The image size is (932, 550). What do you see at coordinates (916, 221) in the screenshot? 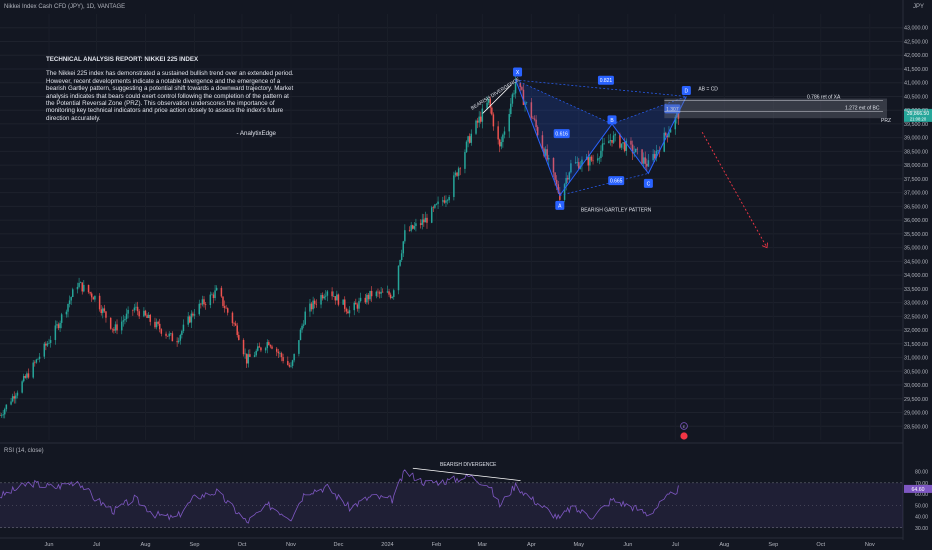
I see `price-tick-label: 36,000.00` at bounding box center [916, 221].